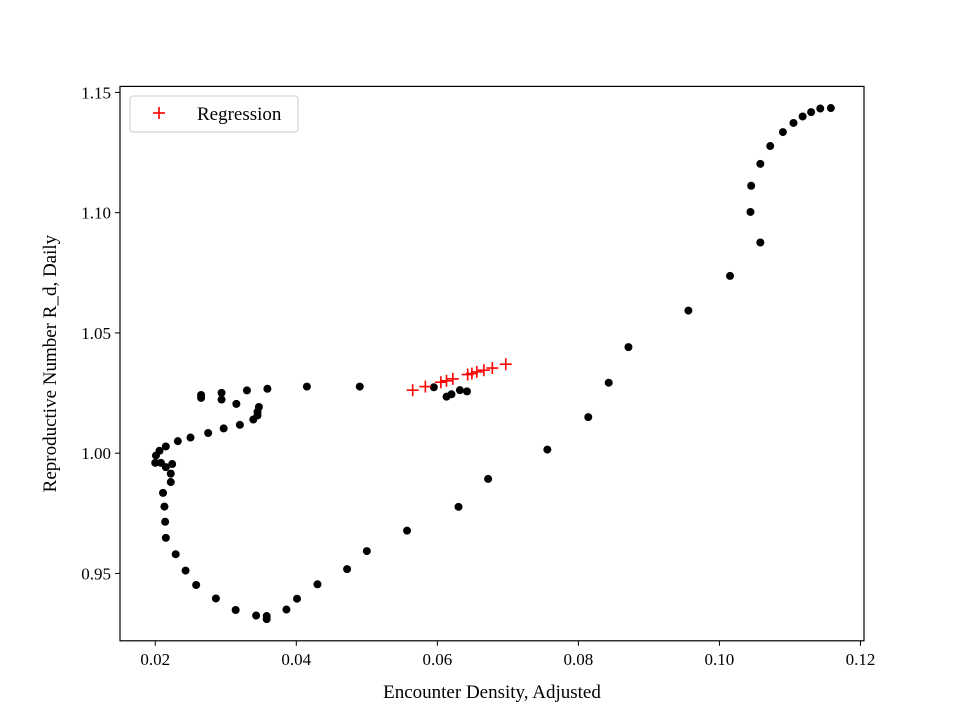 Image resolution: width=960 pixels, height=720 pixels. Describe the element at coordinates (96, 213) in the screenshot. I see `y-tick-label: 1.10` at that location.